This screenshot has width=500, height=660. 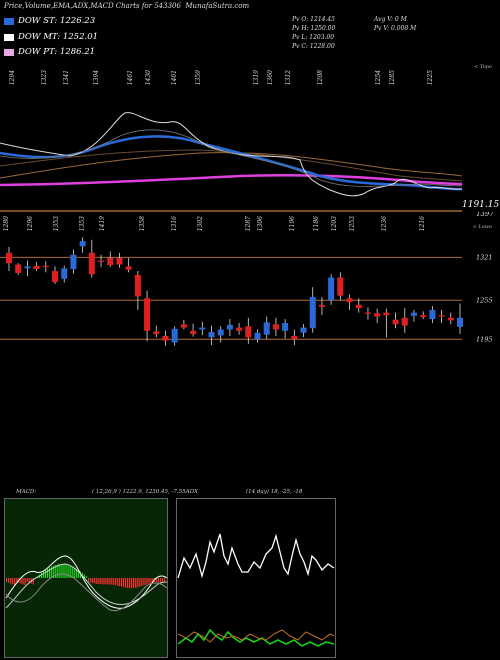 I want to click on ema-last-value: 1191.15, so click(x=480, y=205).